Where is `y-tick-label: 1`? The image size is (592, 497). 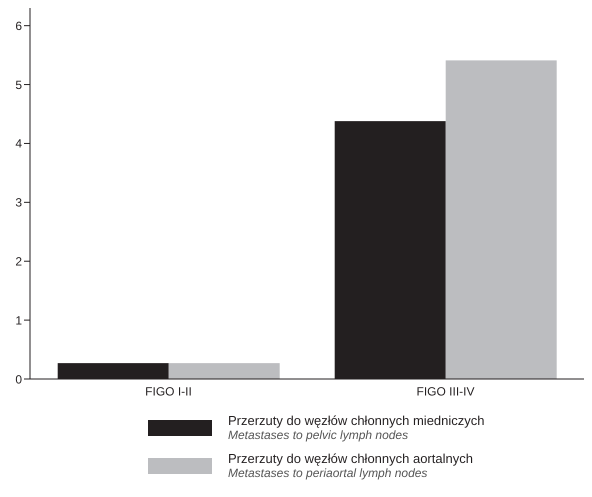
y-tick-label: 1 is located at coordinates (18, 320).